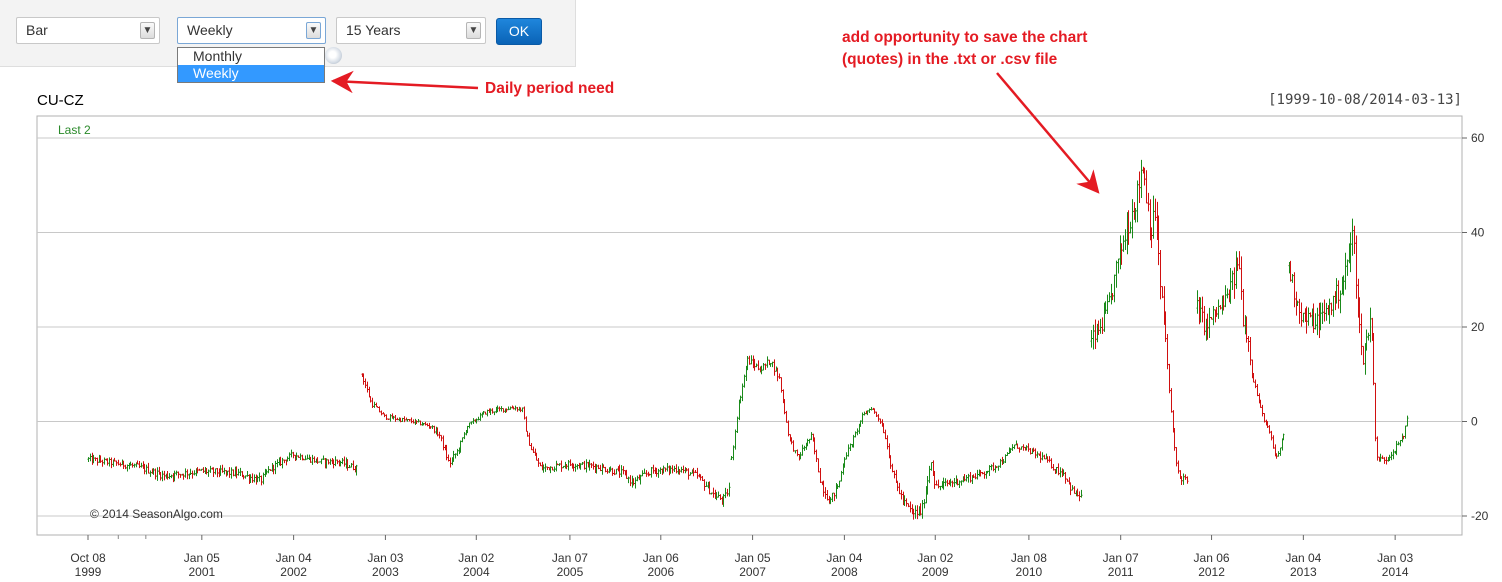 The image size is (1502, 582). Describe the element at coordinates (1395, 572) in the screenshot. I see `x-tick-label-year: 2014` at that location.